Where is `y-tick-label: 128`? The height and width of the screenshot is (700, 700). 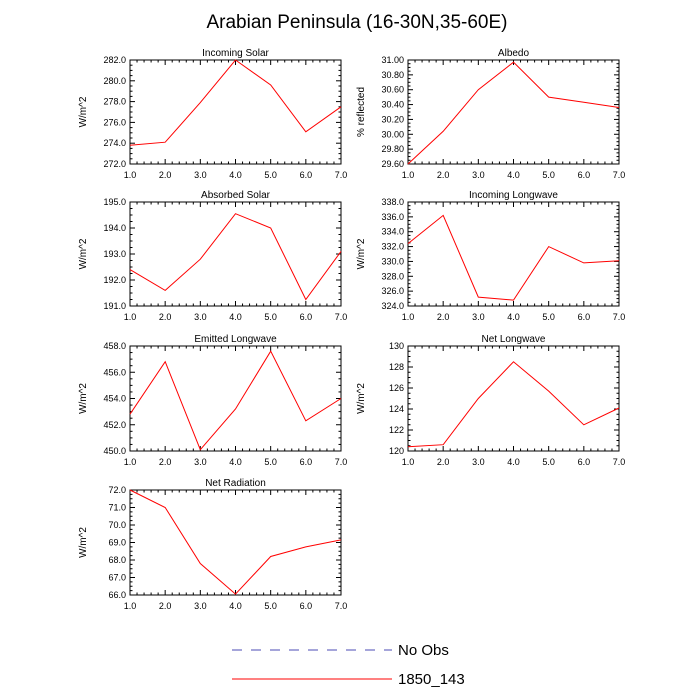 y-tick-label: 128 is located at coordinates (396, 367).